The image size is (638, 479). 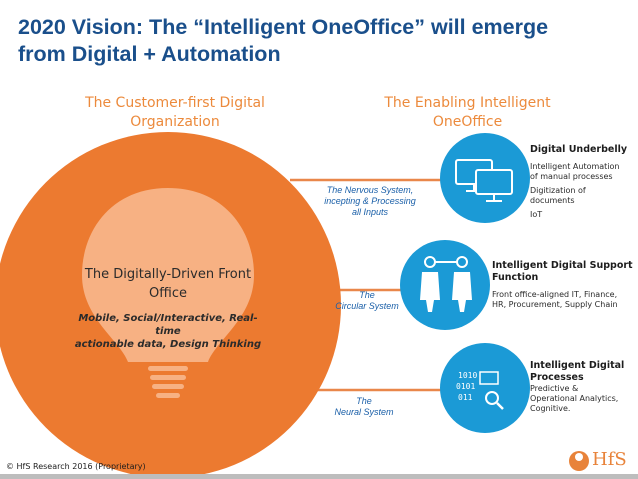 What do you see at coordinates (515, 277) in the screenshot?
I see `section-title-line-2: Function` at bounding box center [515, 277].